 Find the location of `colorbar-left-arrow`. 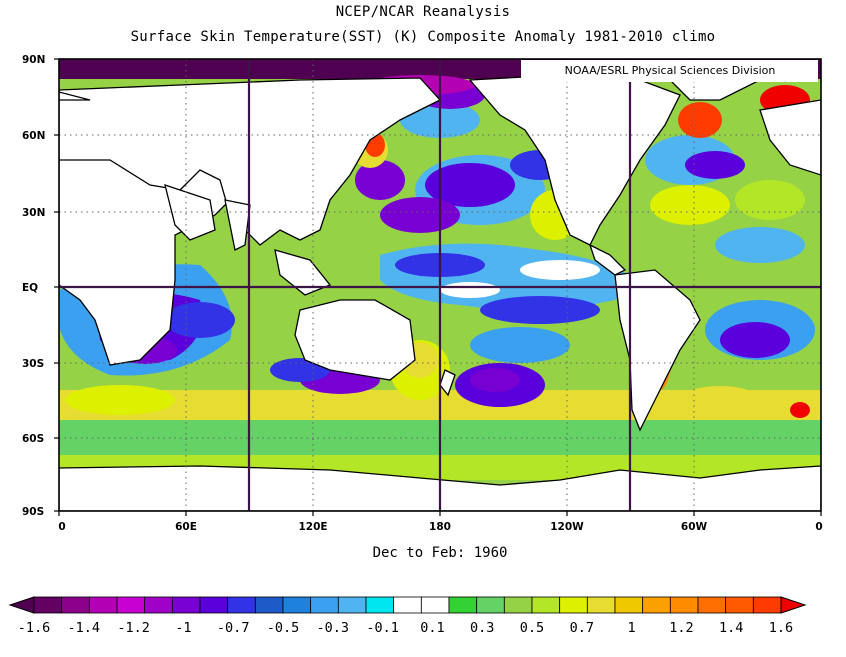

colorbar-left-arrow is located at coordinates (21, 605).